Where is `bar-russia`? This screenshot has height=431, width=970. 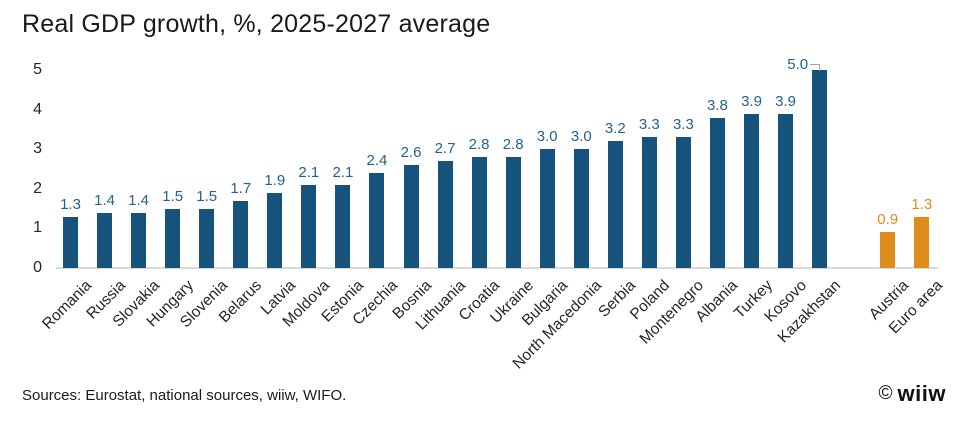 bar-russia is located at coordinates (105, 240).